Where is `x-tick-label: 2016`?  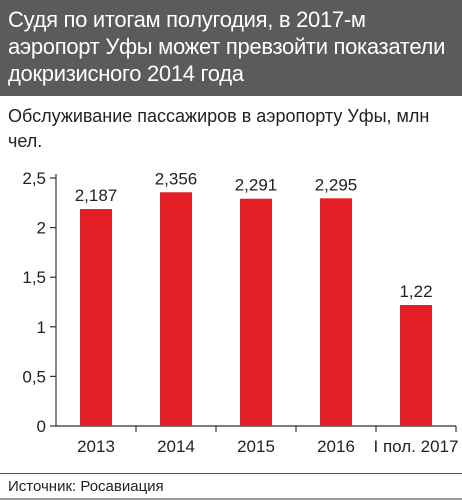 x-tick-label: 2016 is located at coordinates (336, 446).